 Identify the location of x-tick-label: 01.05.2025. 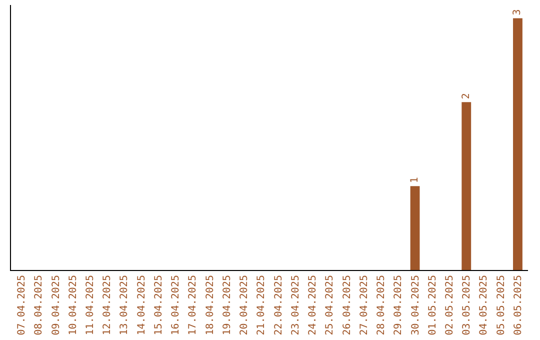
(432, 305).